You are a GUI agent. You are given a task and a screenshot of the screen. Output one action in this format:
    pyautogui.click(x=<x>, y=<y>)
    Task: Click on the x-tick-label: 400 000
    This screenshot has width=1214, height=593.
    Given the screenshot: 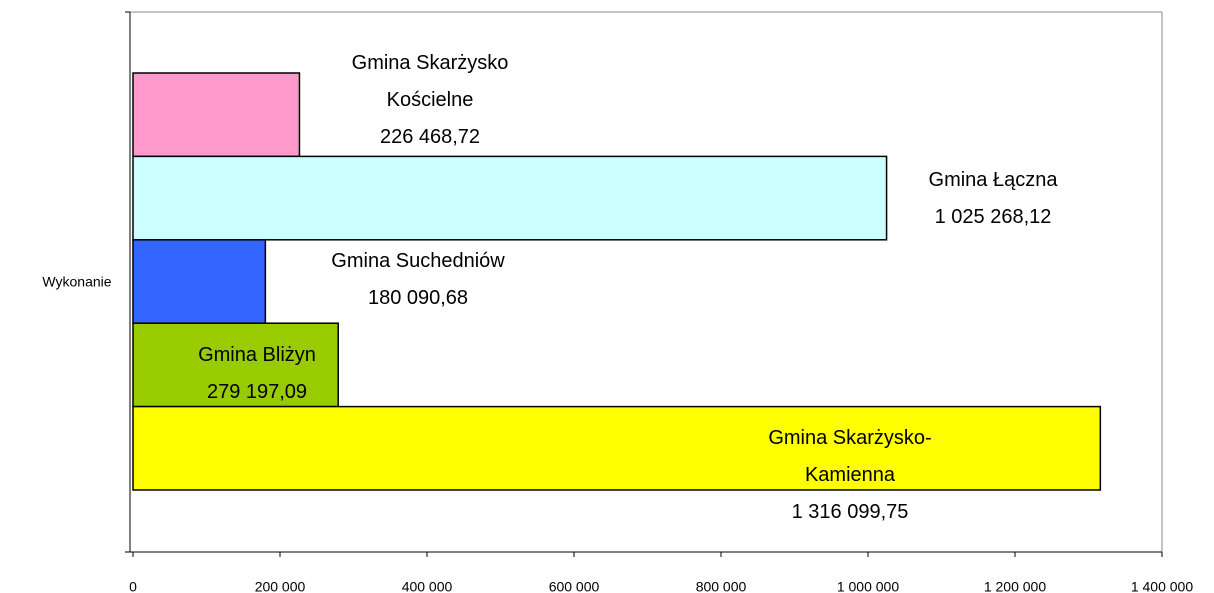 What is the action you would take?
    pyautogui.click(x=427, y=586)
    